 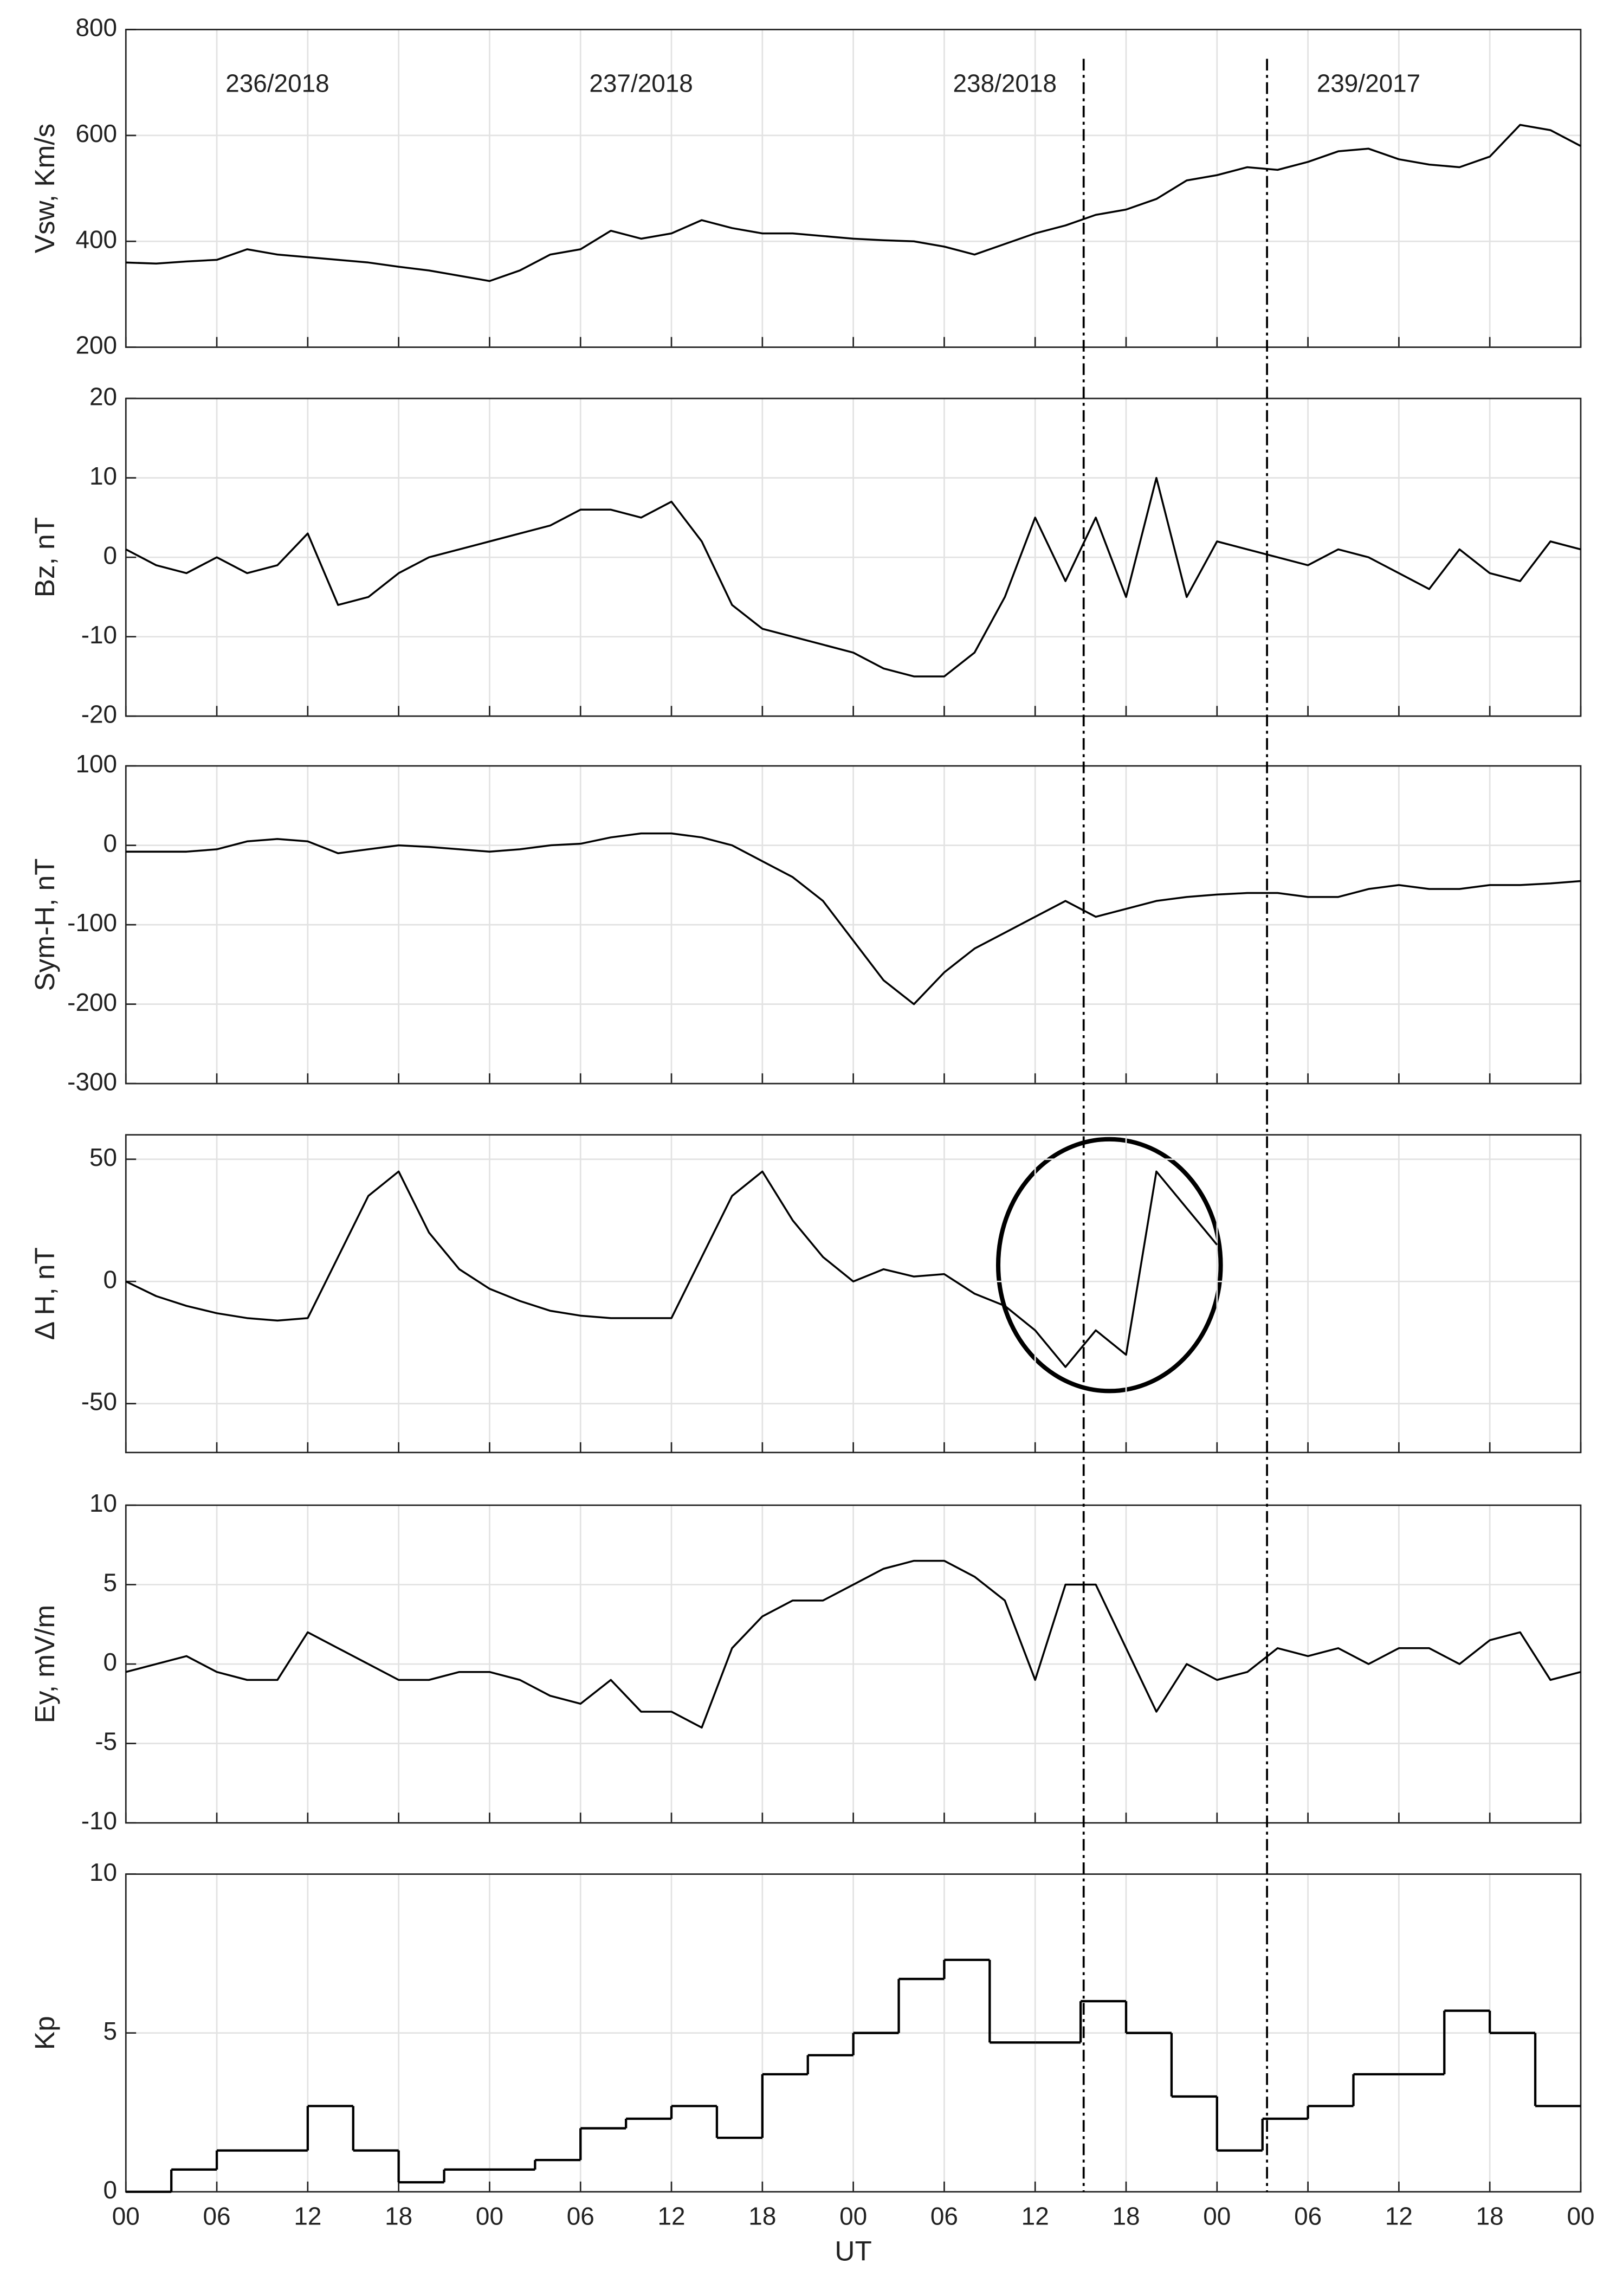 I want to click on y-tick-label: -100, so click(x=92, y=922).